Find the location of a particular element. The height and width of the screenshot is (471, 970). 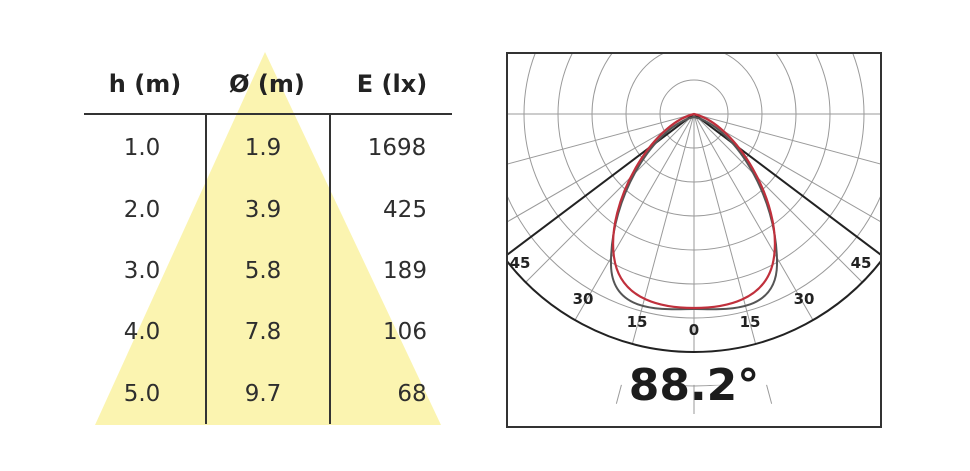

header-diameter: Ø (m) is located at coordinates (267, 84).